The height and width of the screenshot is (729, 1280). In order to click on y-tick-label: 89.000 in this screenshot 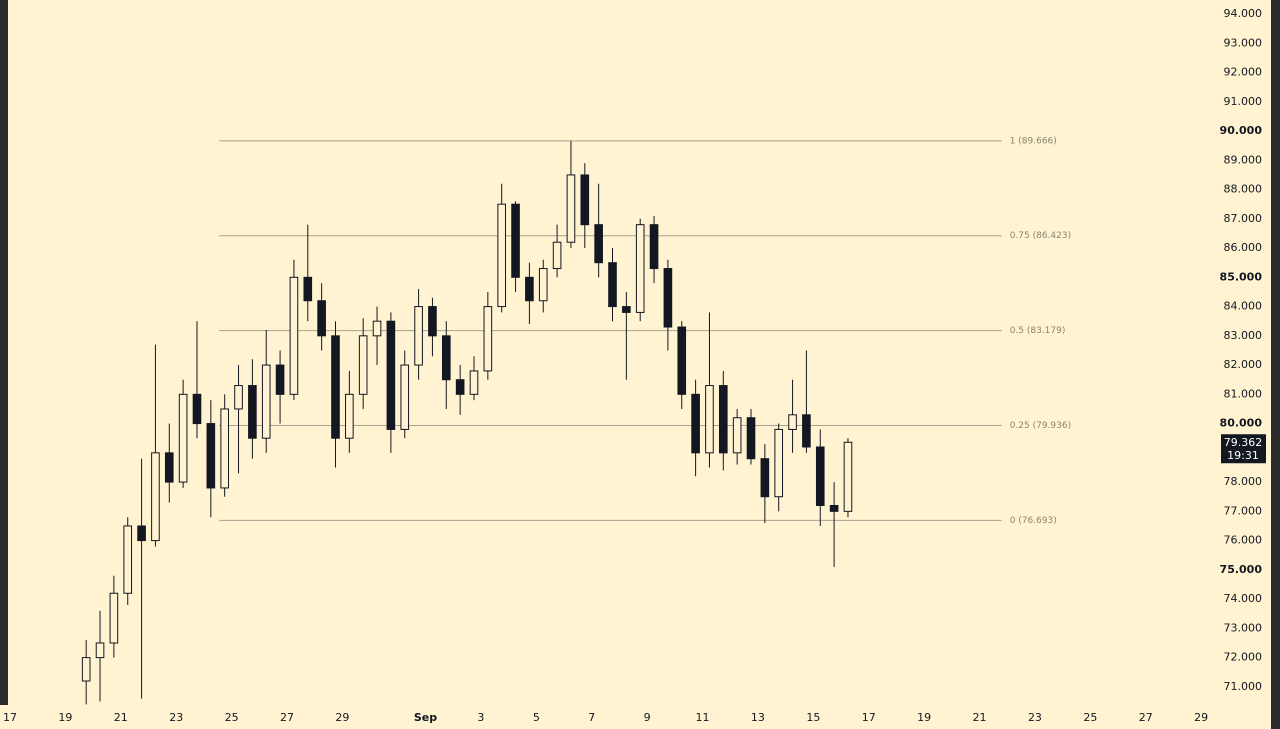, I will do `click(1243, 159)`.